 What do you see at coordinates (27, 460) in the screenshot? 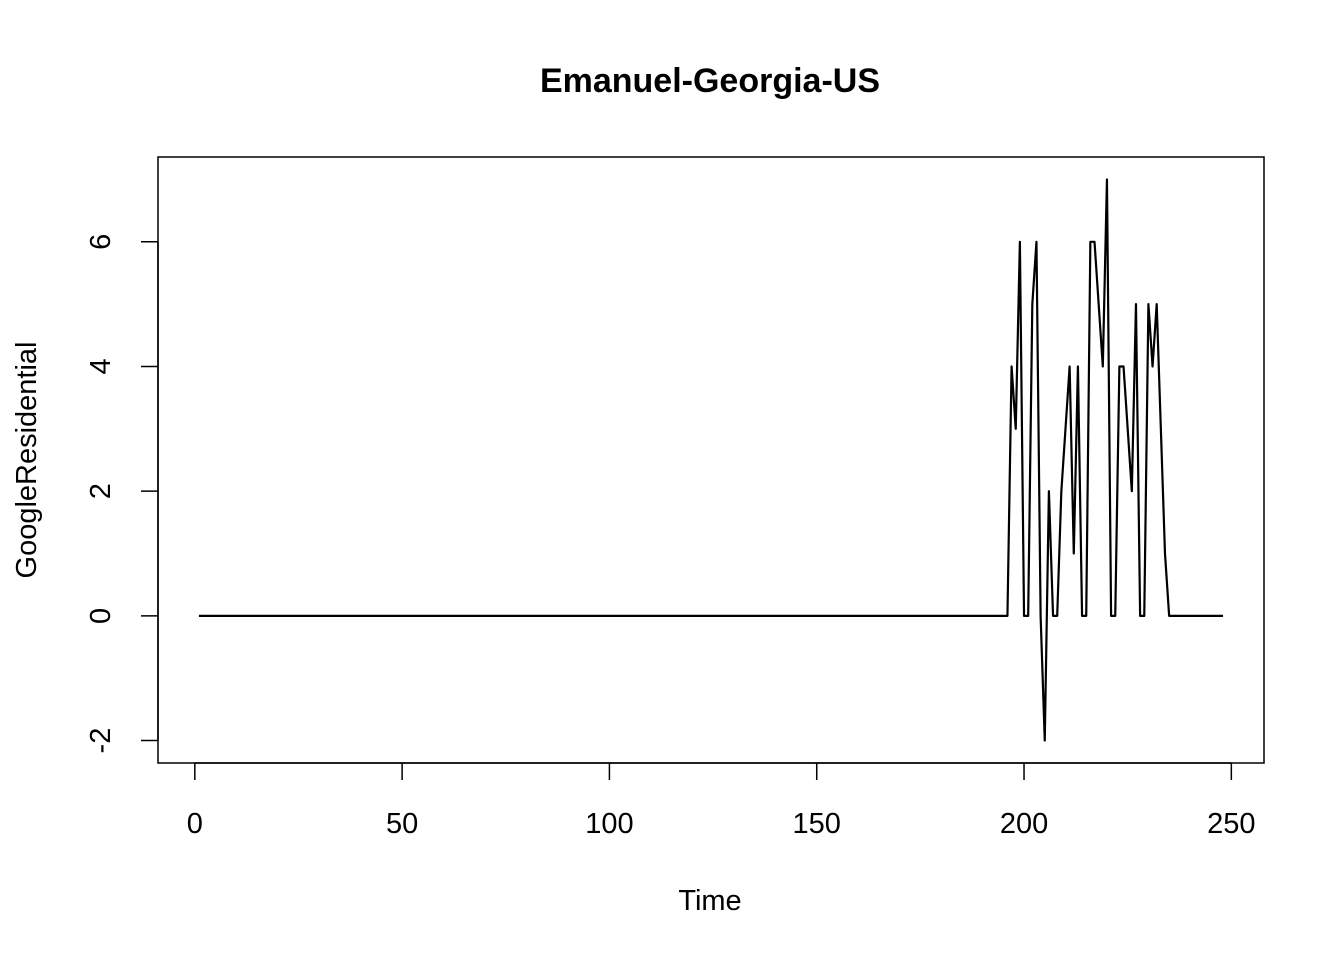
I see `y-axis-label: GoogleResidential` at bounding box center [27, 460].